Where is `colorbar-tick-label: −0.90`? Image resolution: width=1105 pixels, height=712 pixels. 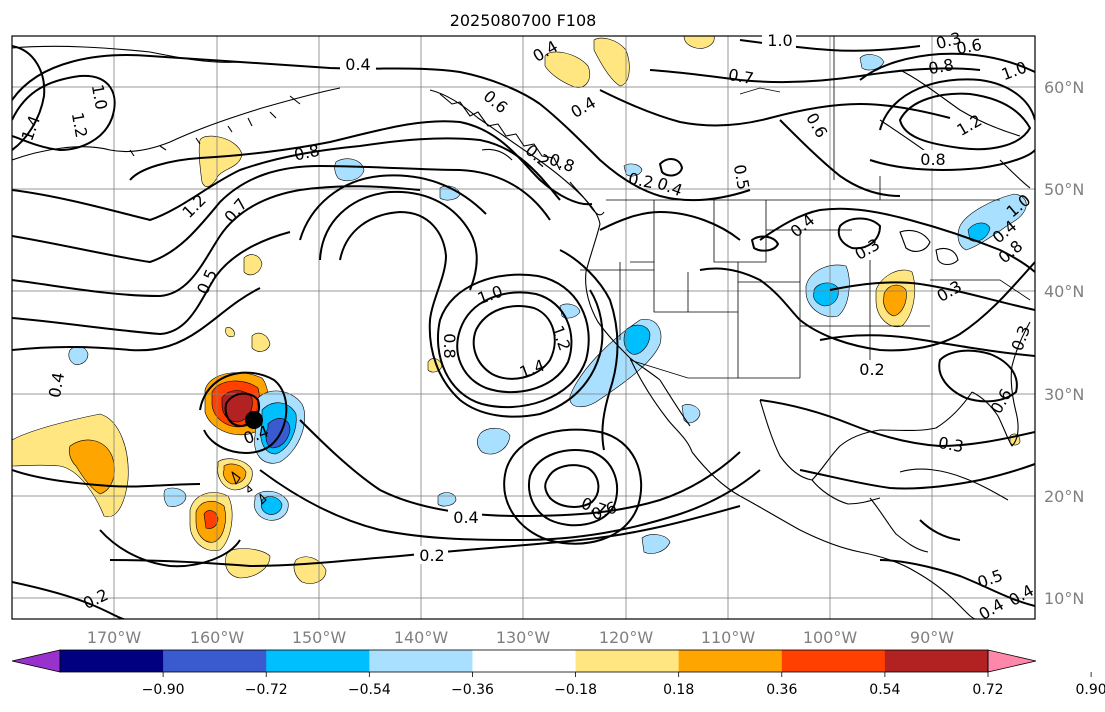 colorbar-tick-label: −0.90 is located at coordinates (163, 690).